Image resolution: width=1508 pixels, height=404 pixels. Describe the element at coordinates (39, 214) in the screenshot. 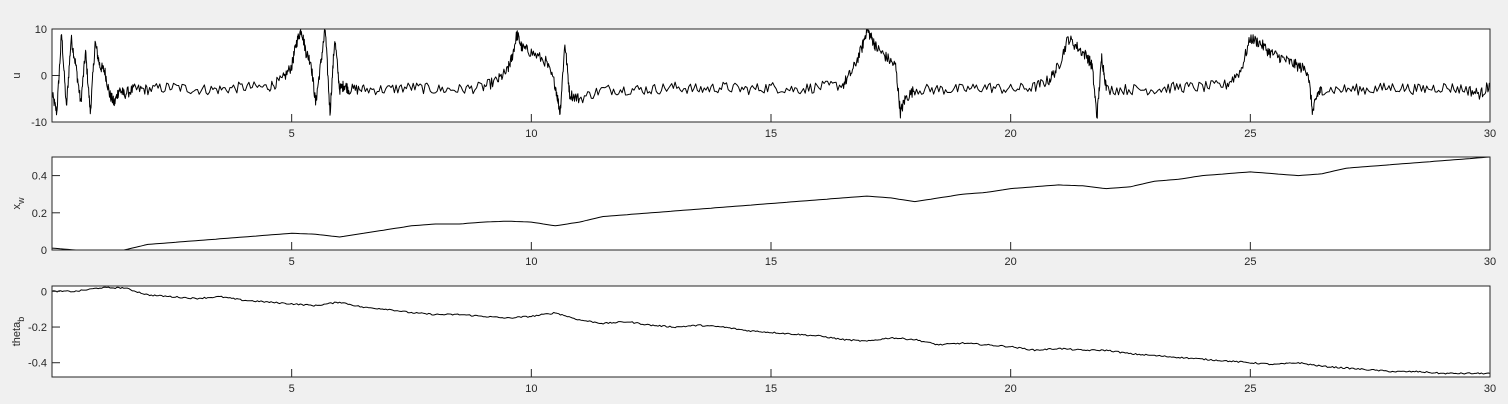

I see `y-tick-label: 0.2` at that location.